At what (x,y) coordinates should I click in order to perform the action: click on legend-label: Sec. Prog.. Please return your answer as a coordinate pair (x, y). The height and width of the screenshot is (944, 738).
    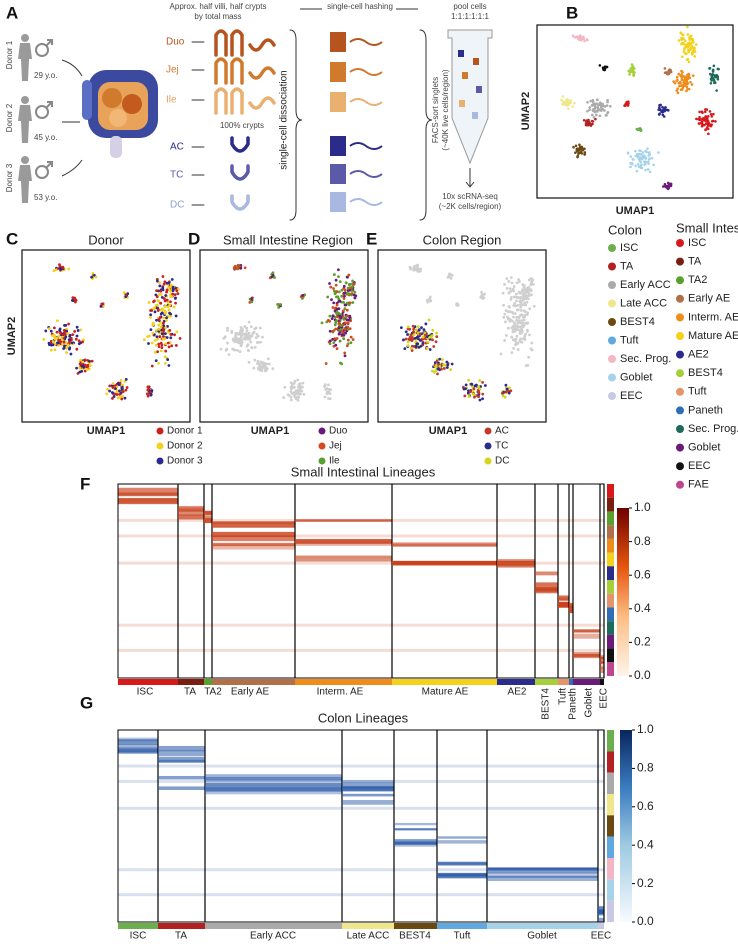
    Looking at the image, I should click on (713, 429).